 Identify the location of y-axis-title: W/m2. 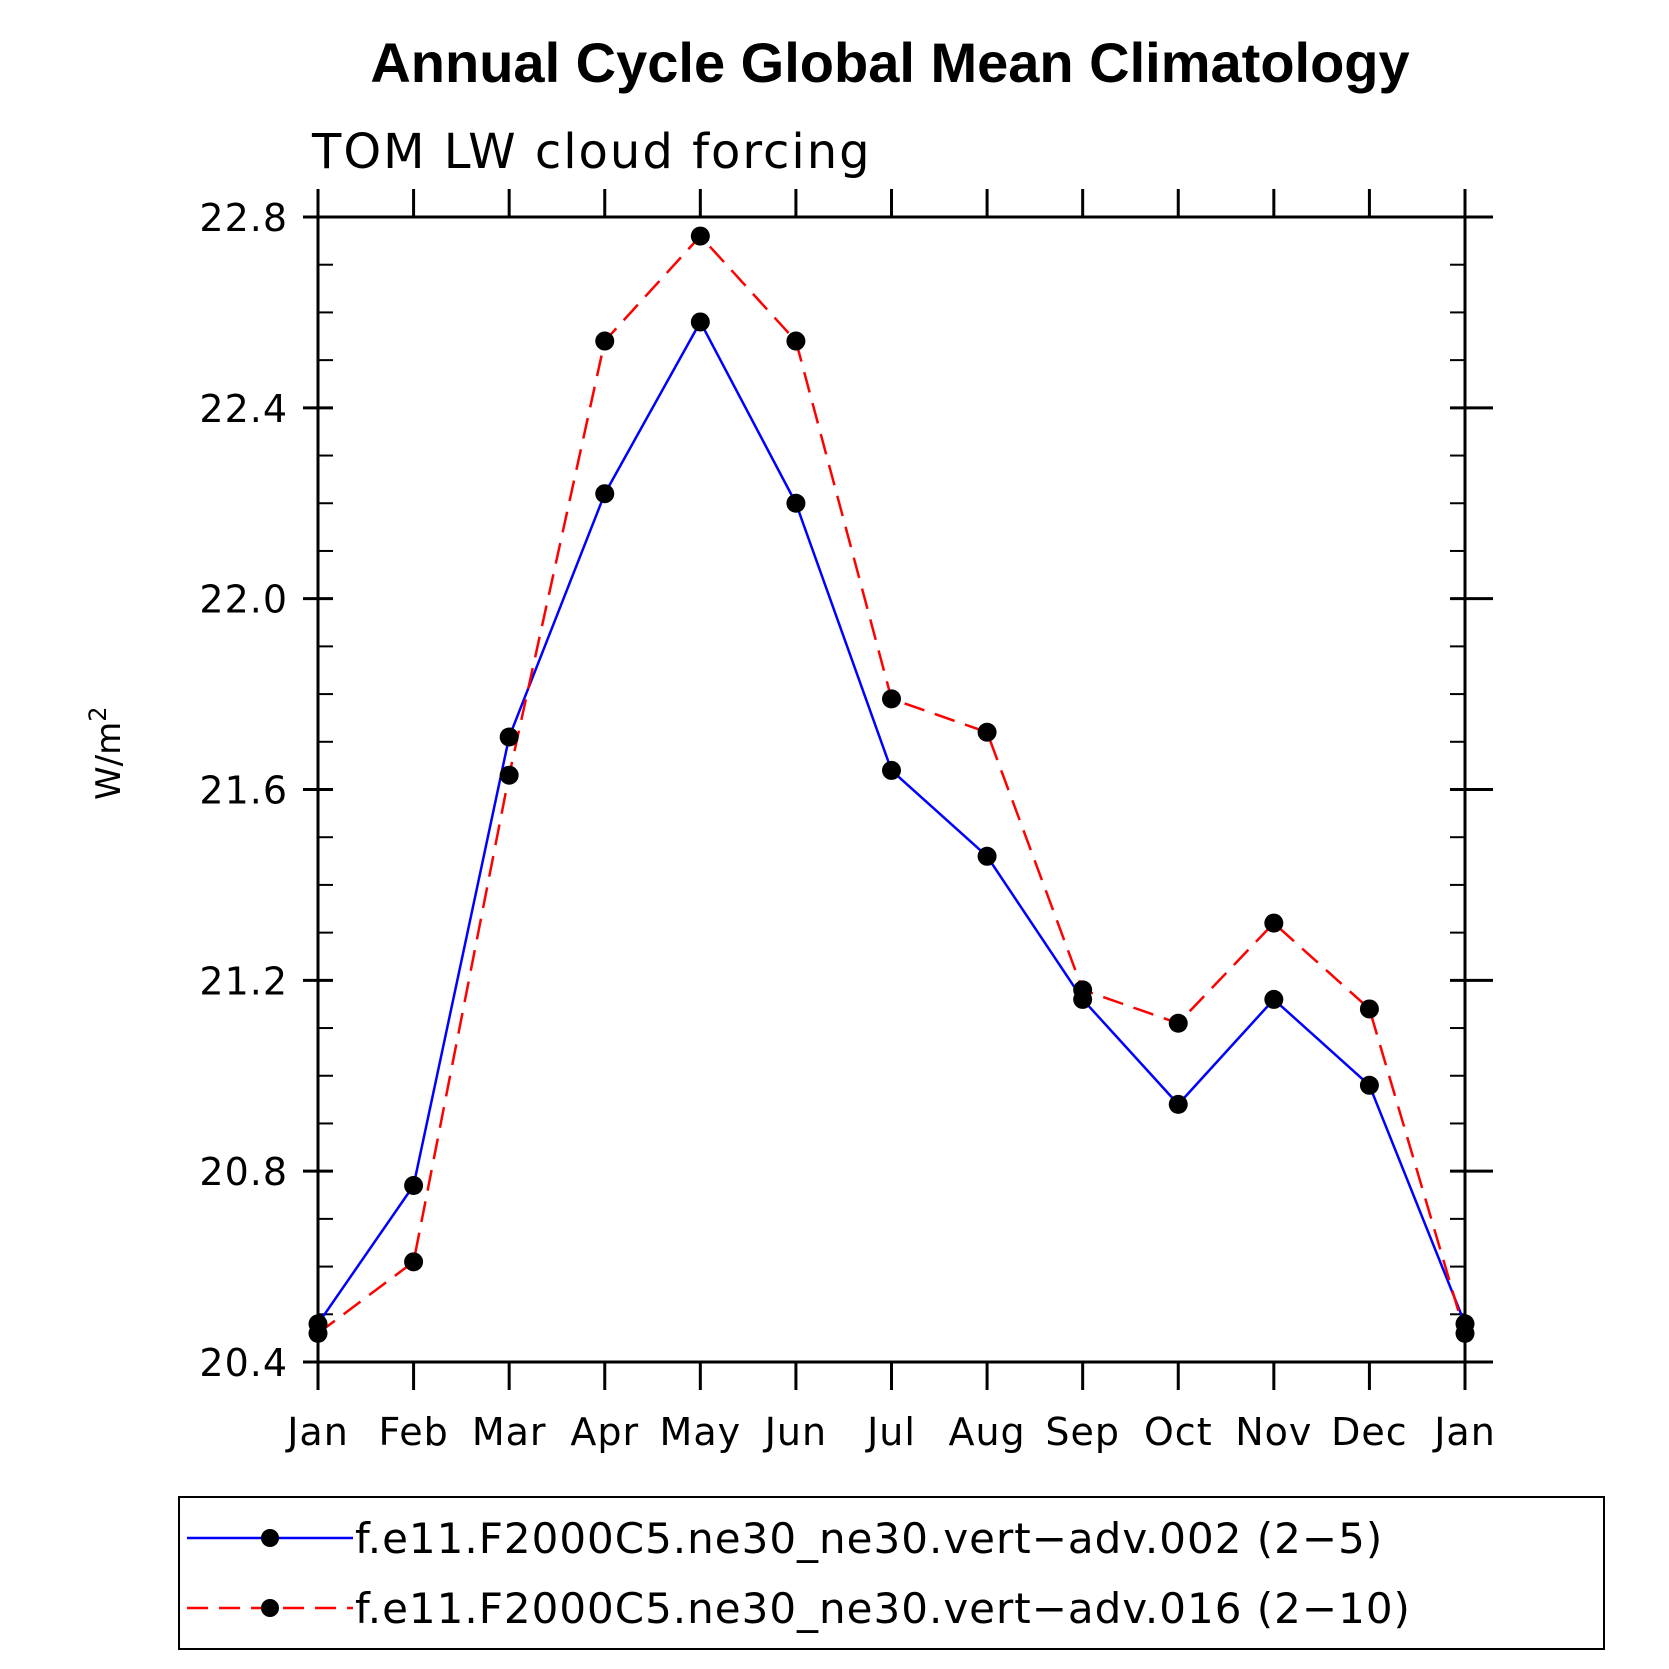
(106, 753).